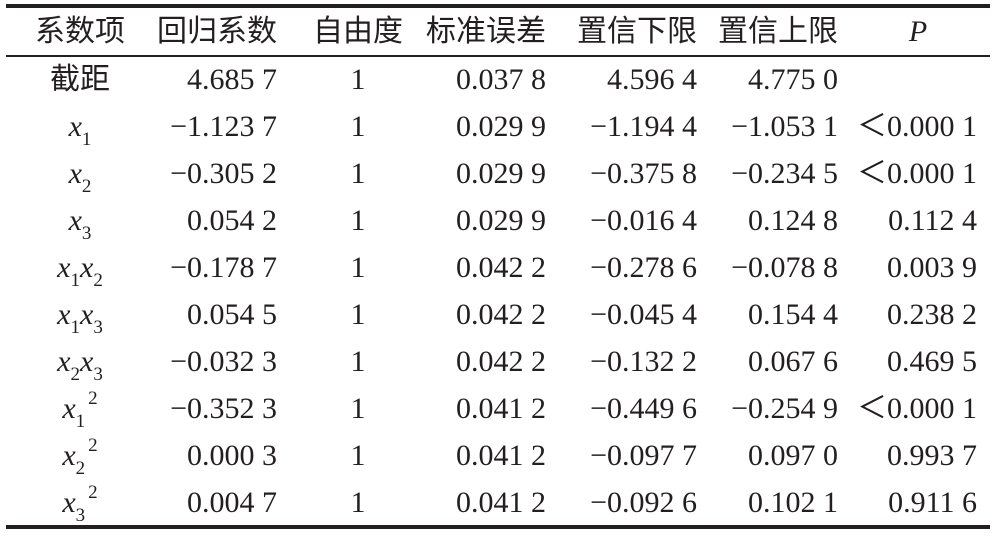  What do you see at coordinates (498, 56) in the screenshot?
I see `header-rule` at bounding box center [498, 56].